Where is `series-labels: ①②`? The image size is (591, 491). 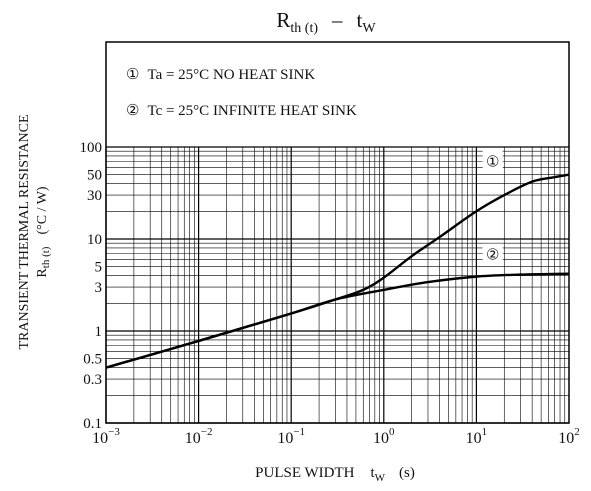 series-labels: ①② is located at coordinates (492, 207).